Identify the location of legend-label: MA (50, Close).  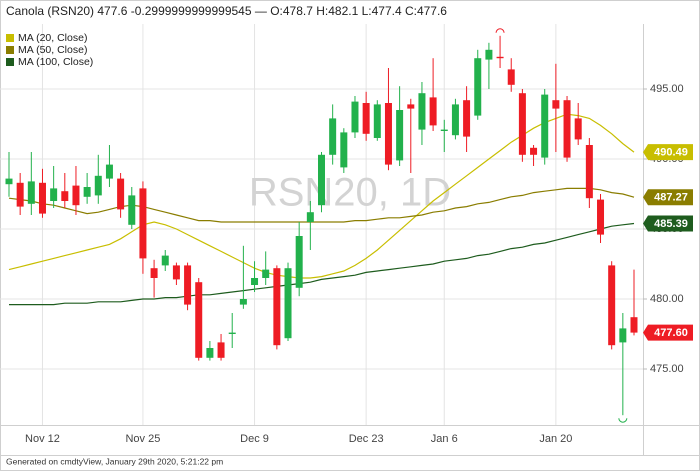
(52, 50).